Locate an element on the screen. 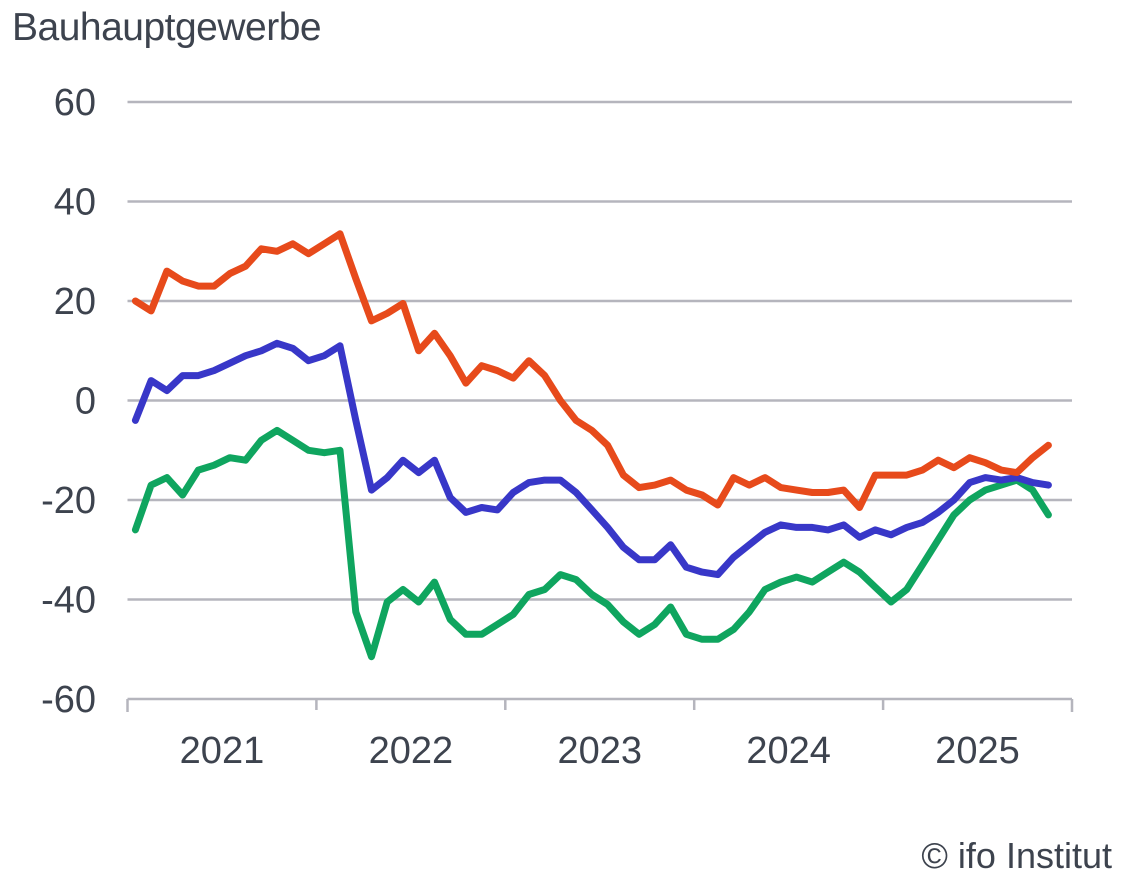 This screenshot has height=889, width=1144. y-axis-tick-label--60: -60 is located at coordinates (68, 700).